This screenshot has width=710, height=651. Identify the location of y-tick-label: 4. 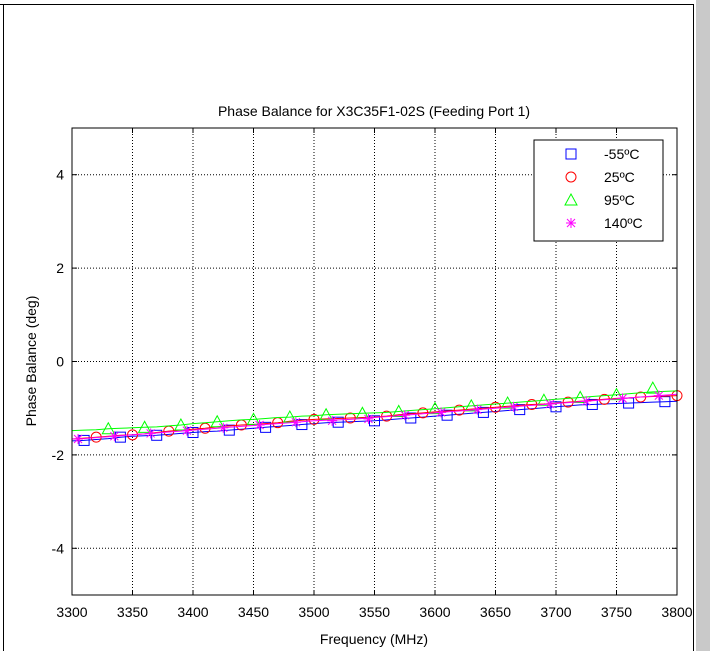
(60, 175).